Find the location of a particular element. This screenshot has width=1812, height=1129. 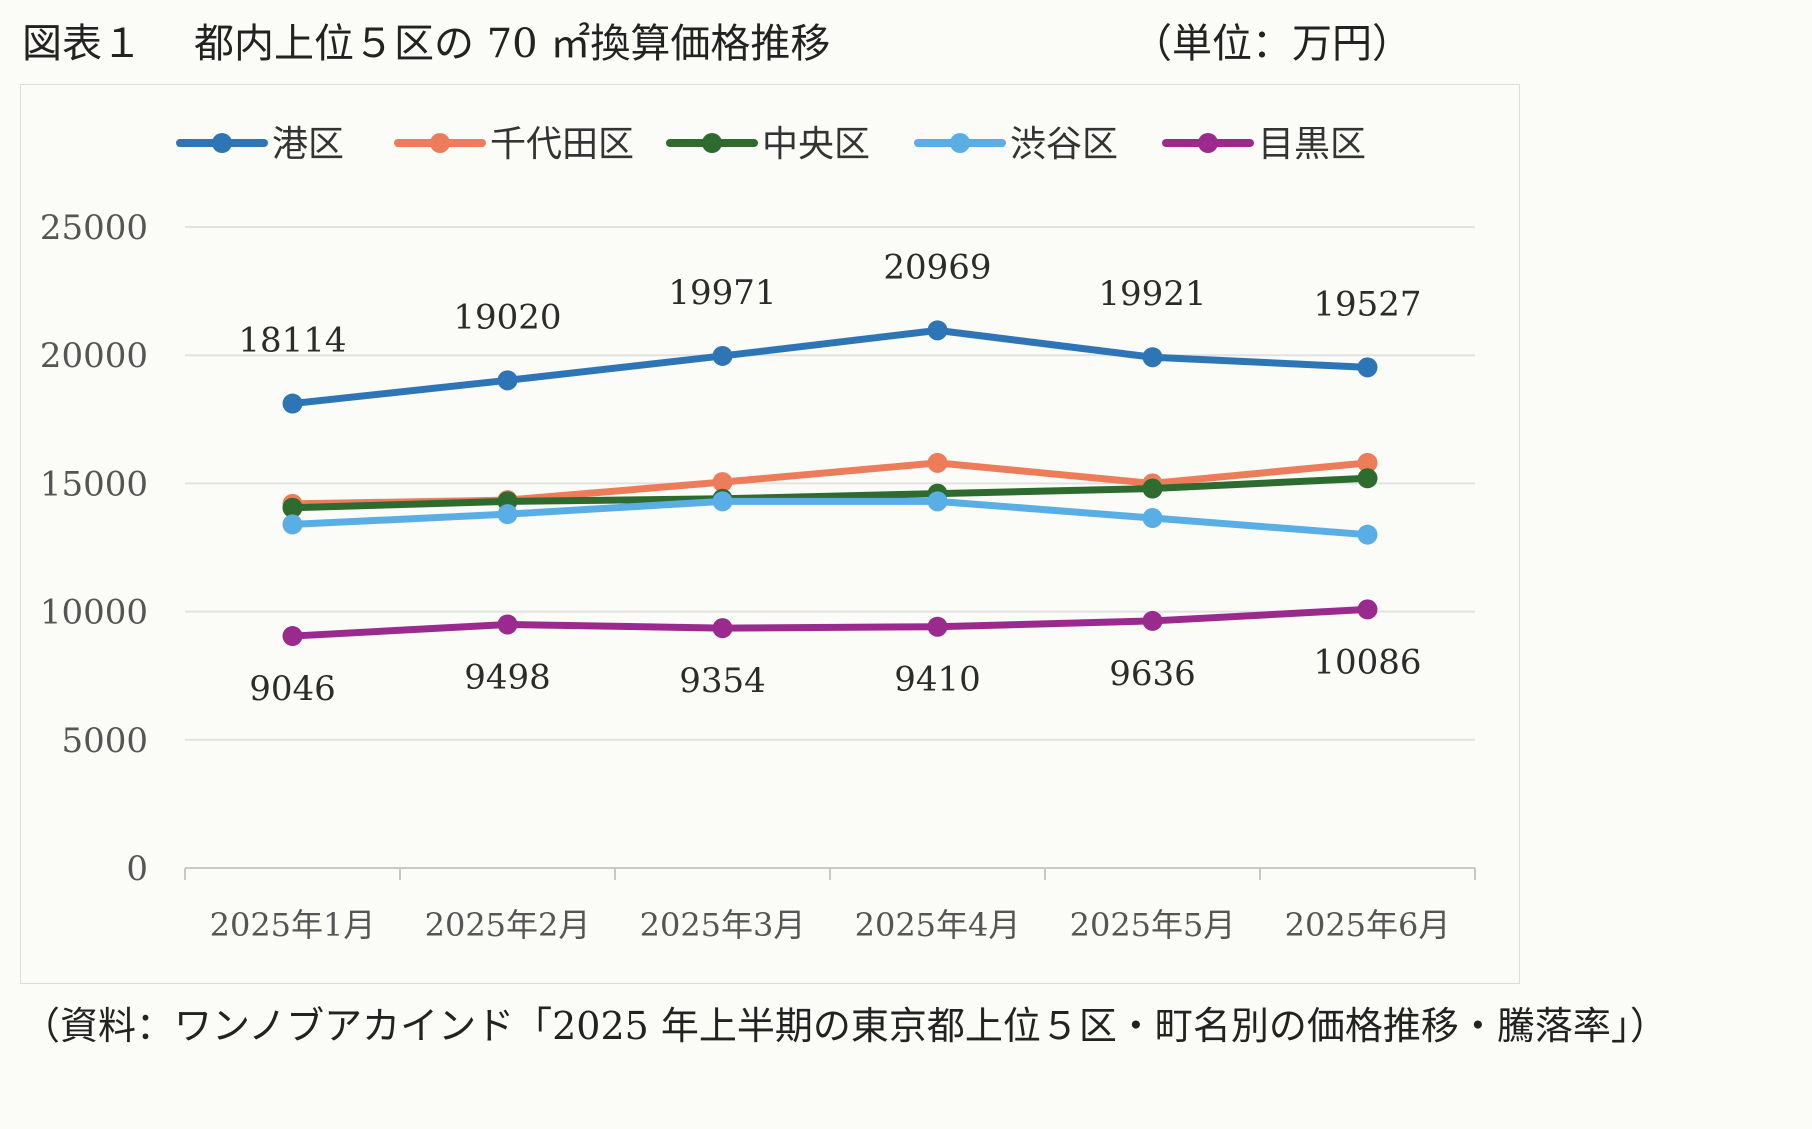

figure-label: 図表１ is located at coordinates (82, 44).